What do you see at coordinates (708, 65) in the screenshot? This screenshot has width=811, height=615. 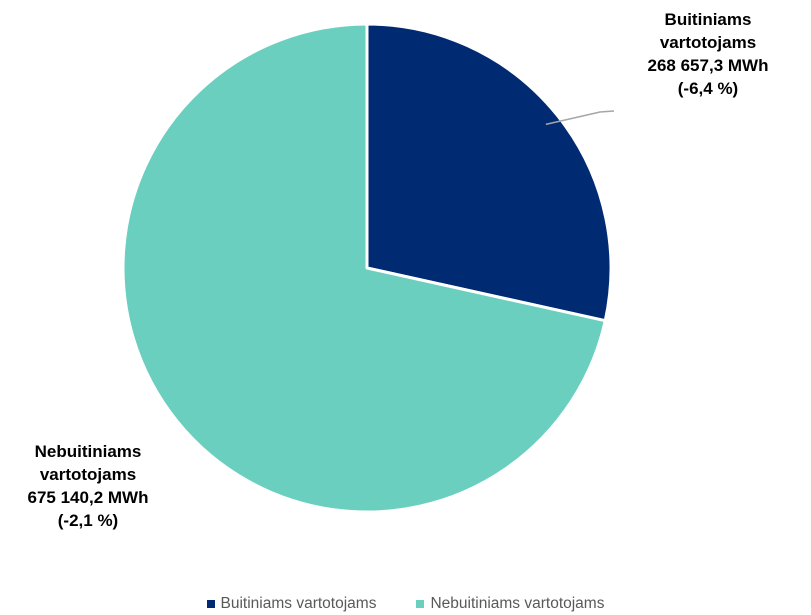 I see `slice-label-line: 268 657,3 MWh` at bounding box center [708, 65].